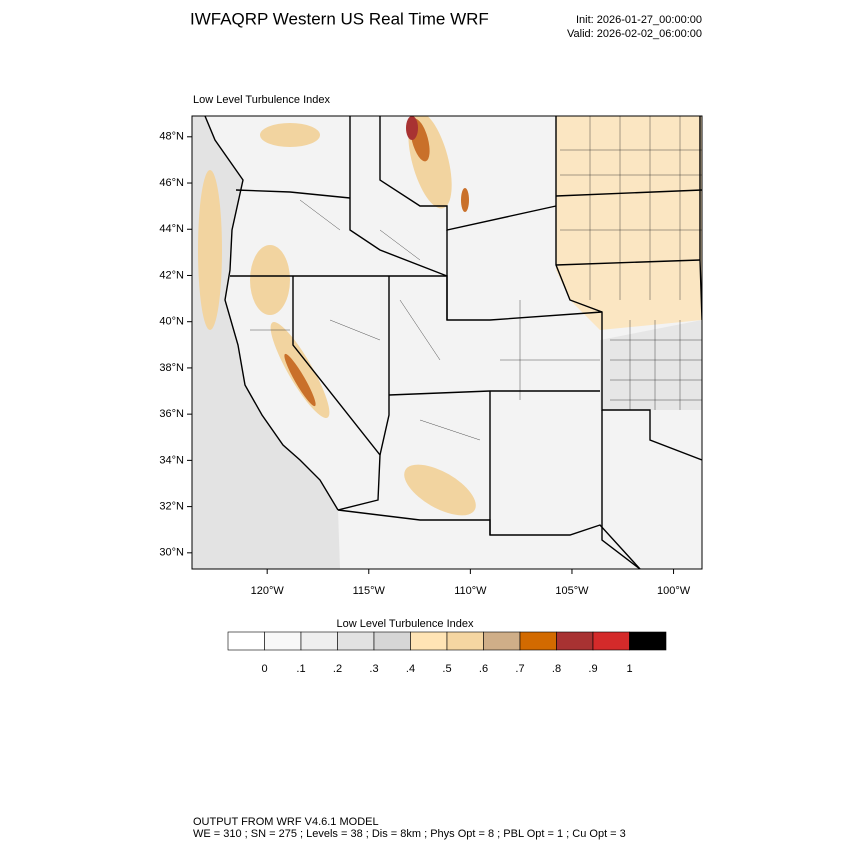  I want to click on y-tick-label: 32°N, so click(171, 507).